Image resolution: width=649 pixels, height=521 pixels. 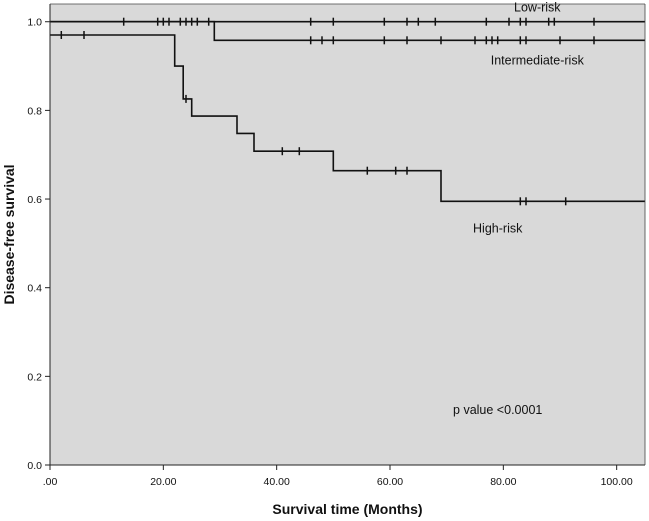 What do you see at coordinates (617, 482) in the screenshot?
I see `x-tick-label: 100.00` at bounding box center [617, 482].